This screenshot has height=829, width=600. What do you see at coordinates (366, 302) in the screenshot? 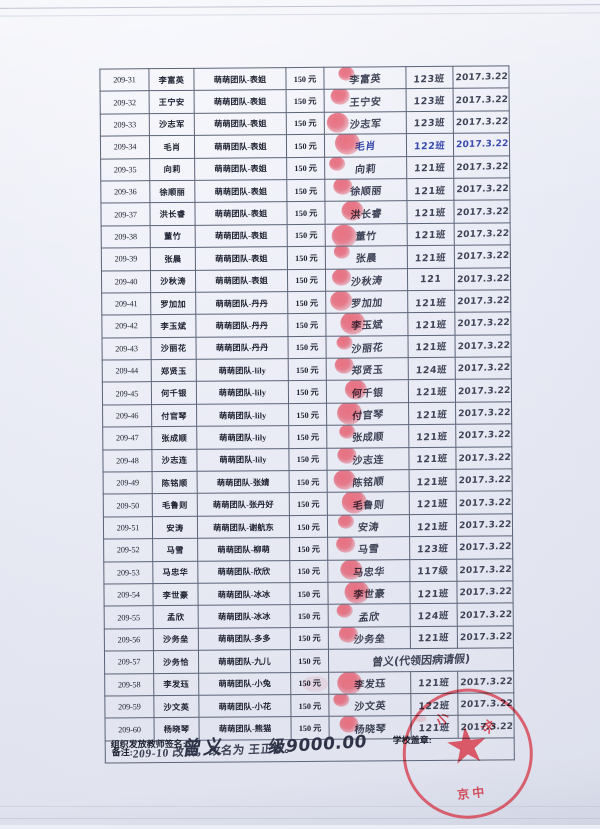
I see `cell-signature-handwritten: 罗加加` at bounding box center [366, 302].